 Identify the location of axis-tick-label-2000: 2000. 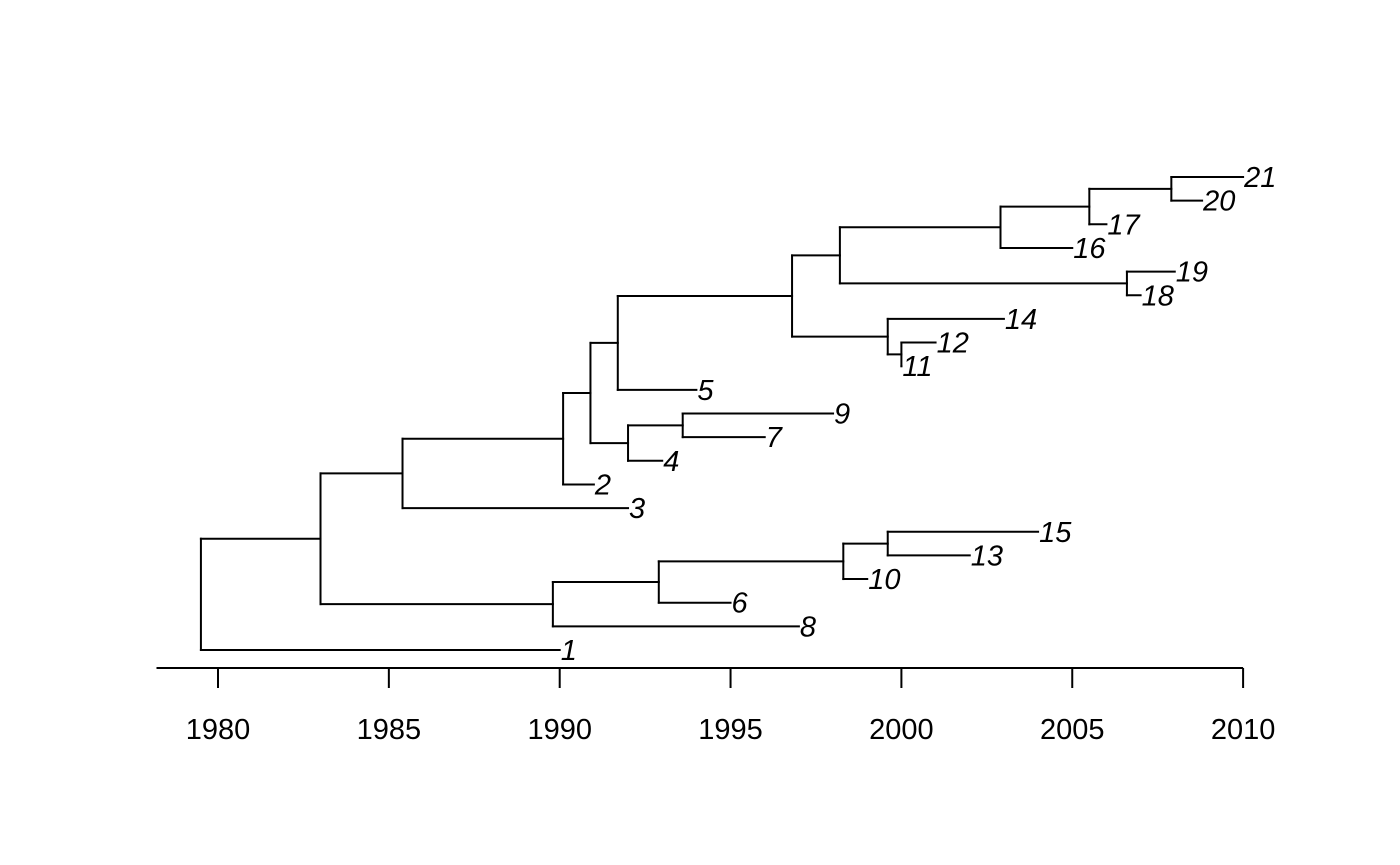
(901, 730).